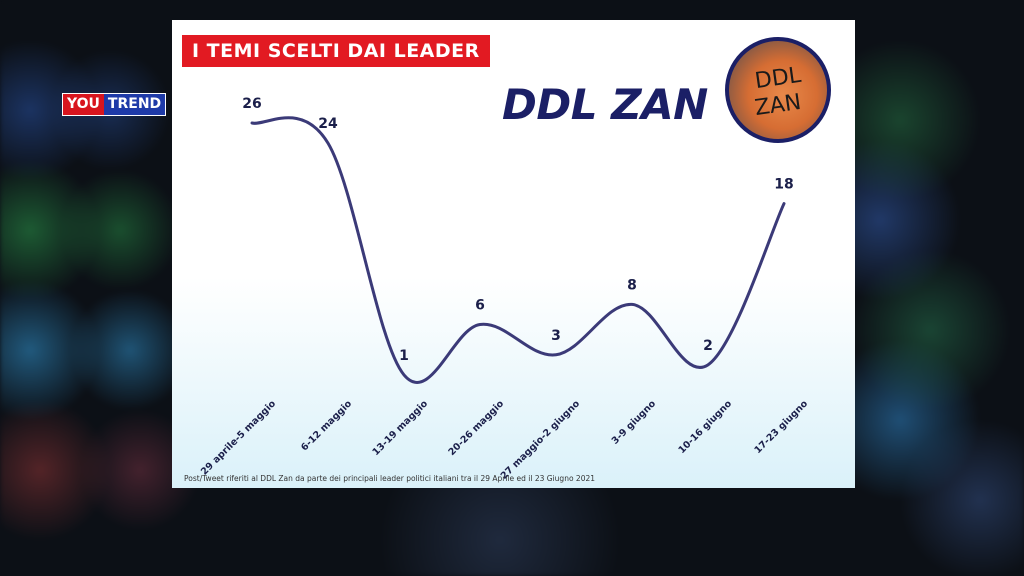 The width and height of the screenshot is (1024, 576). What do you see at coordinates (783, 185) in the screenshot?
I see `data-label: 18` at bounding box center [783, 185].